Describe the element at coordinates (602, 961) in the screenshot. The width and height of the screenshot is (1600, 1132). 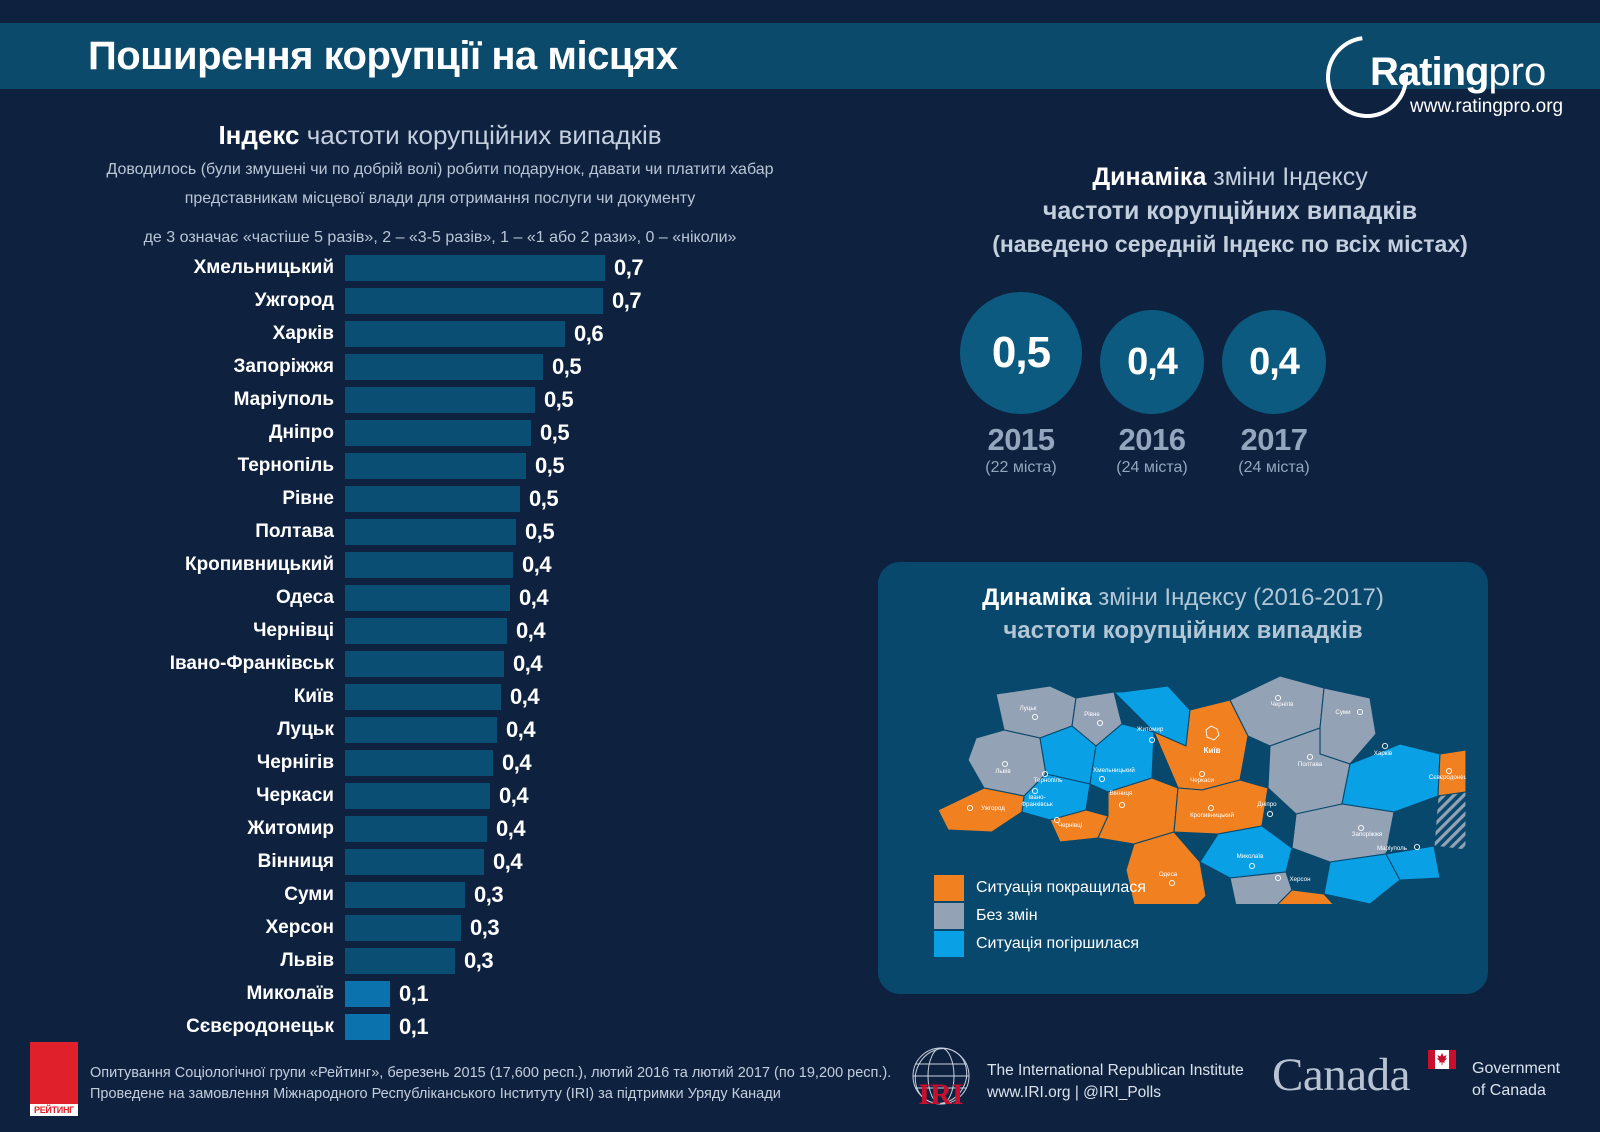
I see `chart-bar-zone: 0,3` at that location.